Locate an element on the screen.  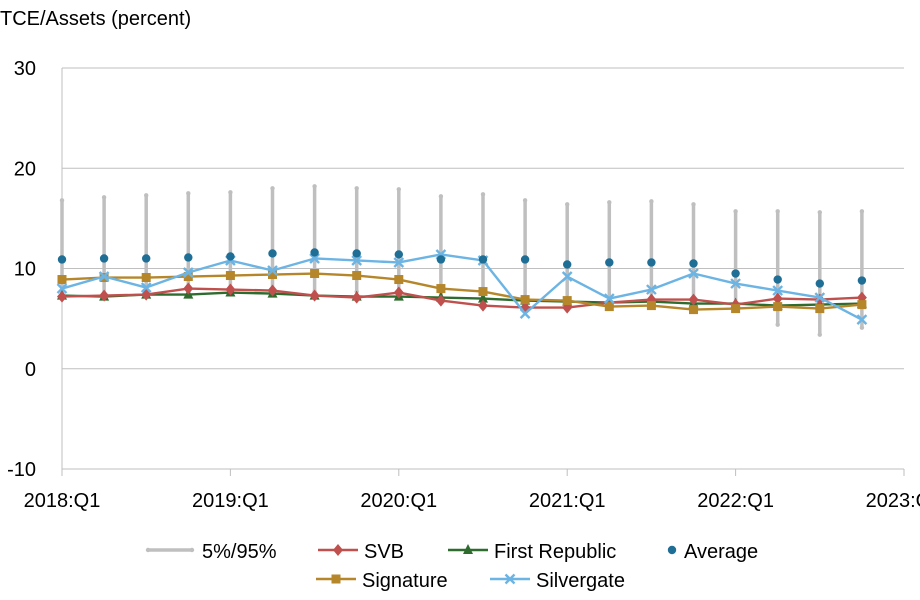
y-tick-label: 20 is located at coordinates (25, 169).